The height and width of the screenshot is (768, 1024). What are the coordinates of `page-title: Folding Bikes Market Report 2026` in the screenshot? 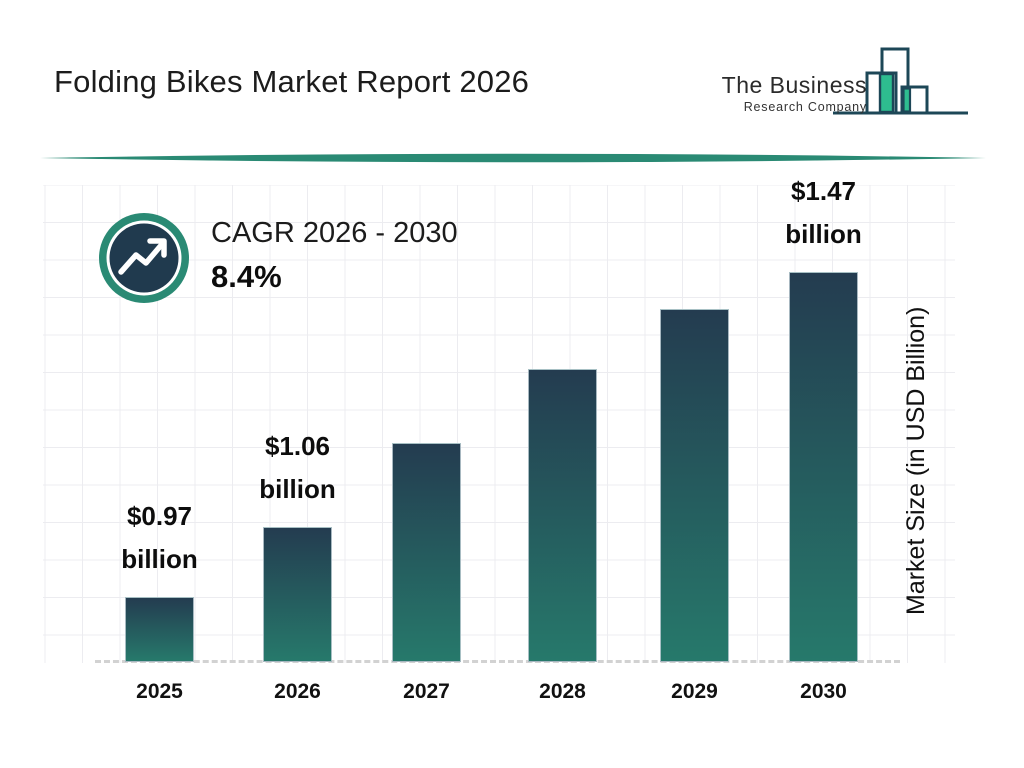 It's located at (292, 81).